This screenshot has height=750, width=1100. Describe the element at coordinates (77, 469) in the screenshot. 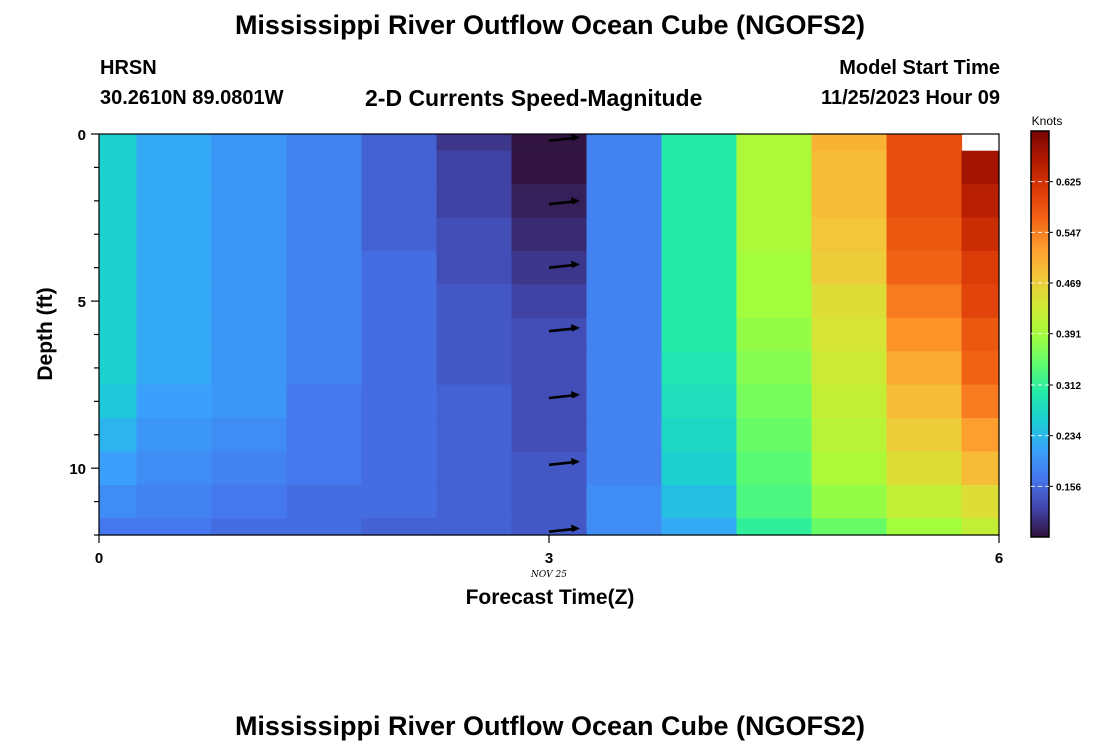

I see `y-tick-label: 10` at that location.